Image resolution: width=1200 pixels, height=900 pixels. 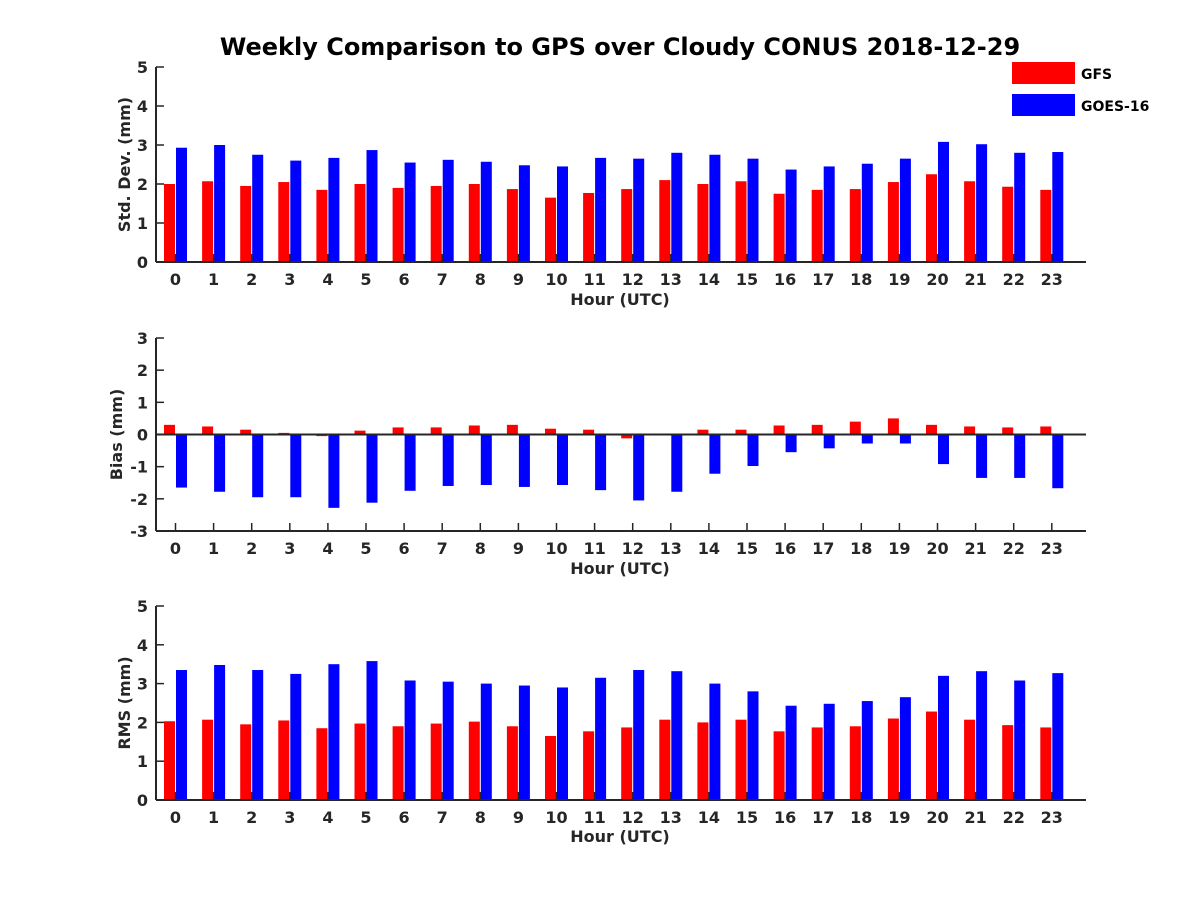 I want to click on y-tick-label: 3, so click(x=142, y=338).